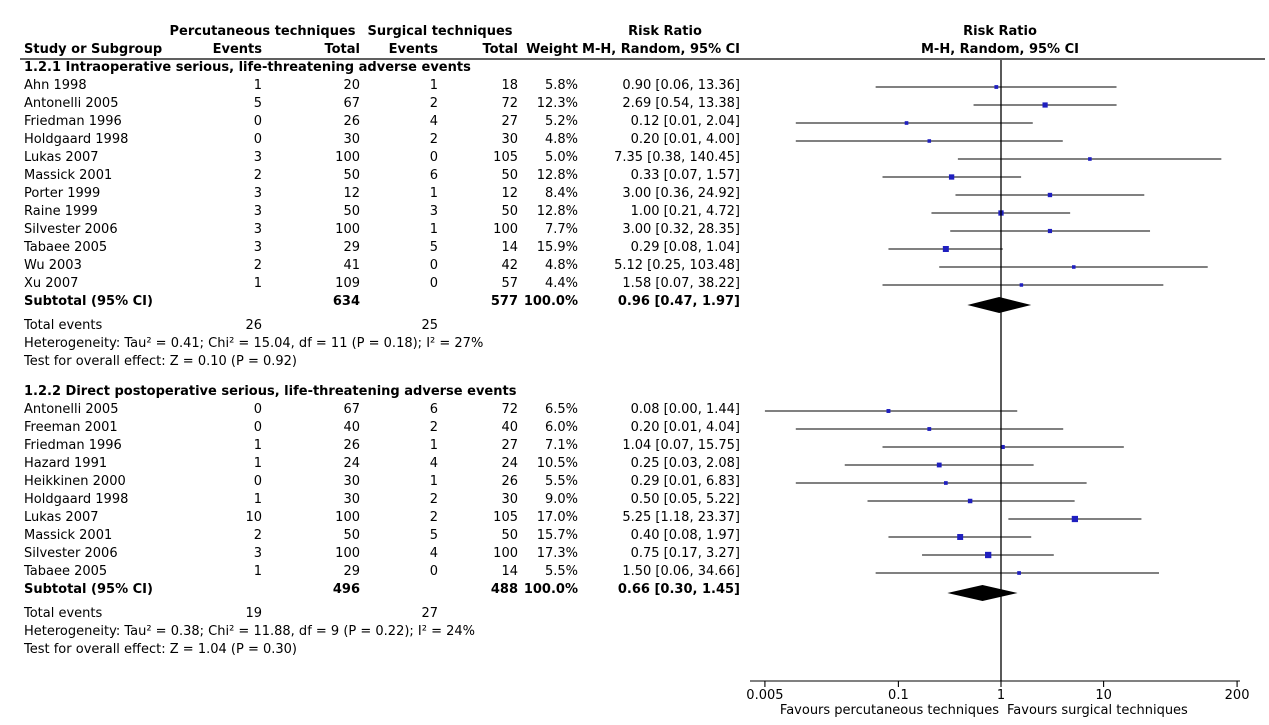  What do you see at coordinates (561, 157) in the screenshot?
I see `study-weight: 5.0%` at bounding box center [561, 157].